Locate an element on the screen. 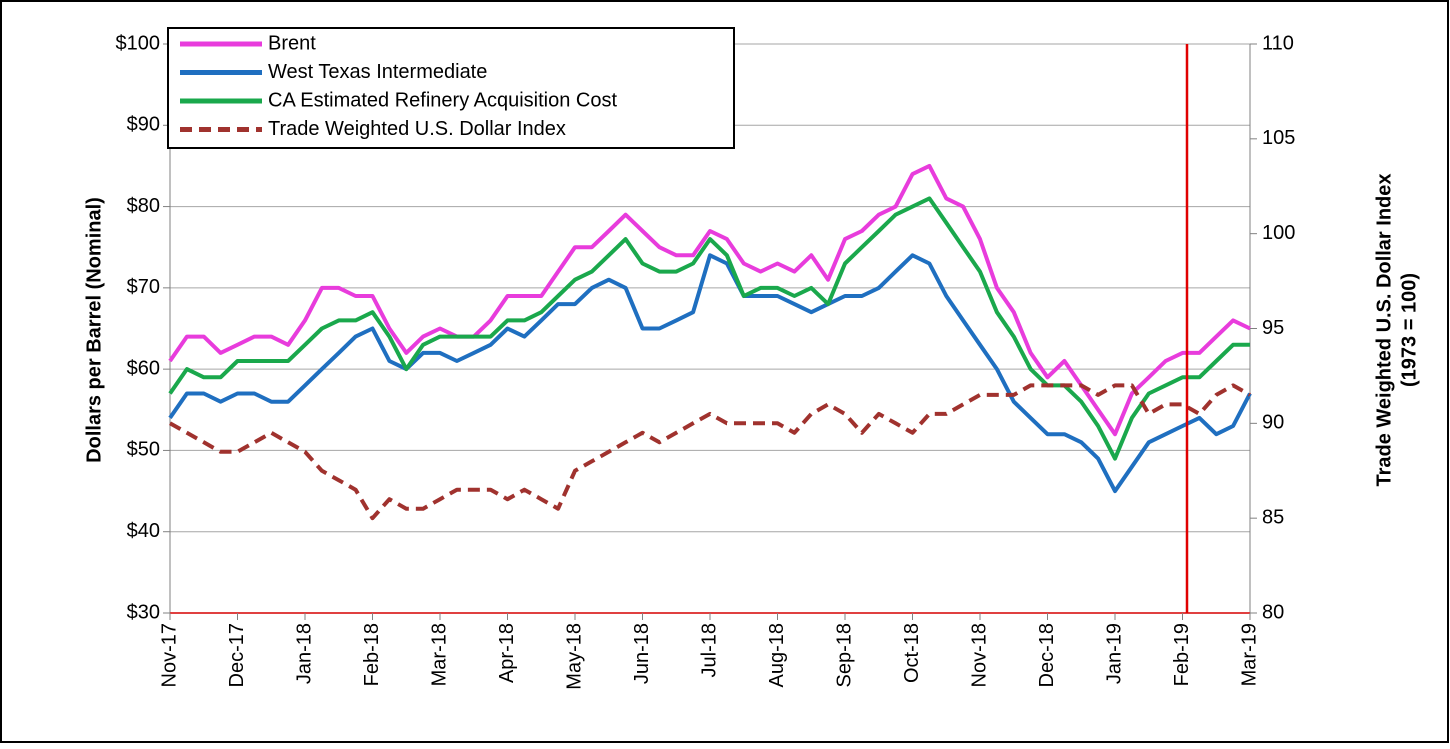 This screenshot has width=1450, height=749. x-tick-label: Aug-18 is located at coordinates (777, 655).